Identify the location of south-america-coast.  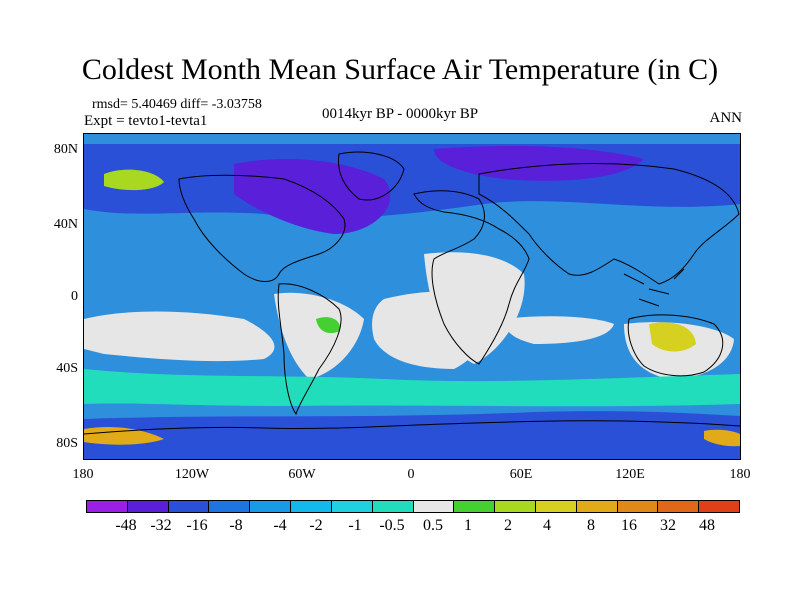
(309, 349).